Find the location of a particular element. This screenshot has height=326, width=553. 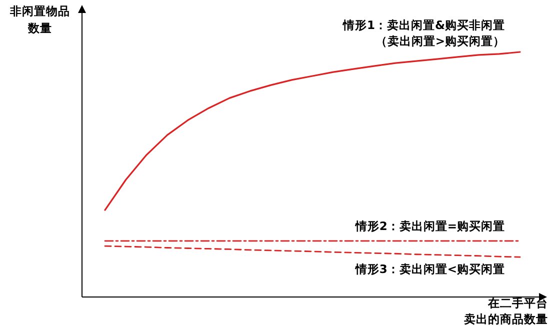

y-axis-title: 非闲置物品数量 is located at coordinates (39, 19).